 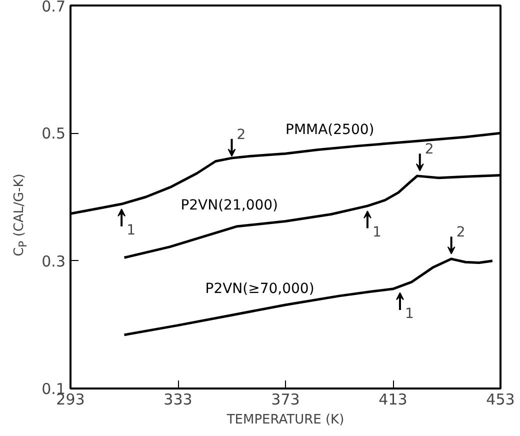 I want to click on x-tick-label: 373, so click(x=285, y=399).